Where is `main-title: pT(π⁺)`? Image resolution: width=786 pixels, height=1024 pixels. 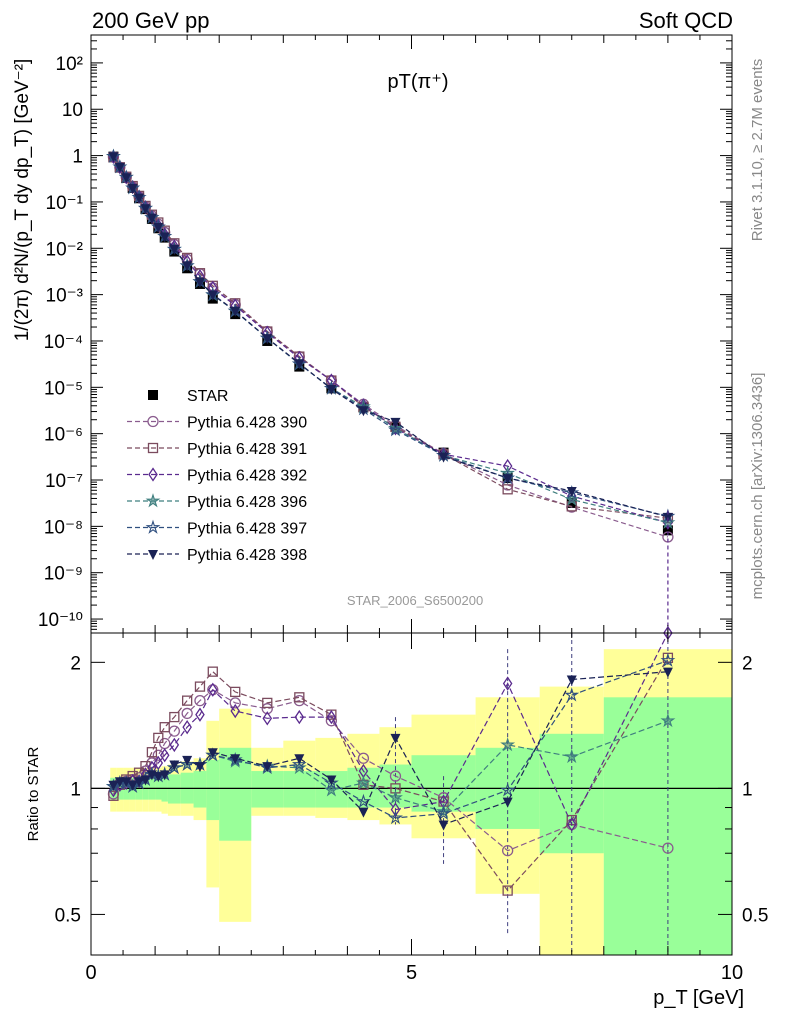 main-title: pT(π⁺) is located at coordinates (417, 82).